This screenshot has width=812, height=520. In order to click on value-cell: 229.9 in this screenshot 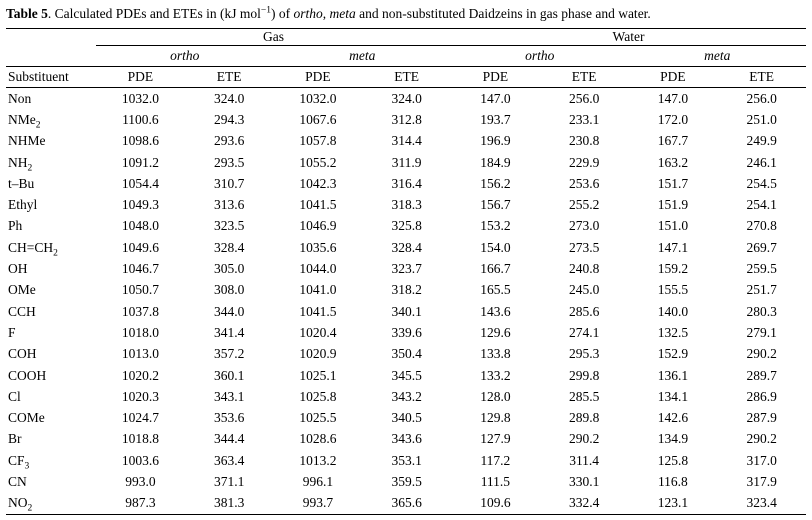, I will do `click(584, 162)`.